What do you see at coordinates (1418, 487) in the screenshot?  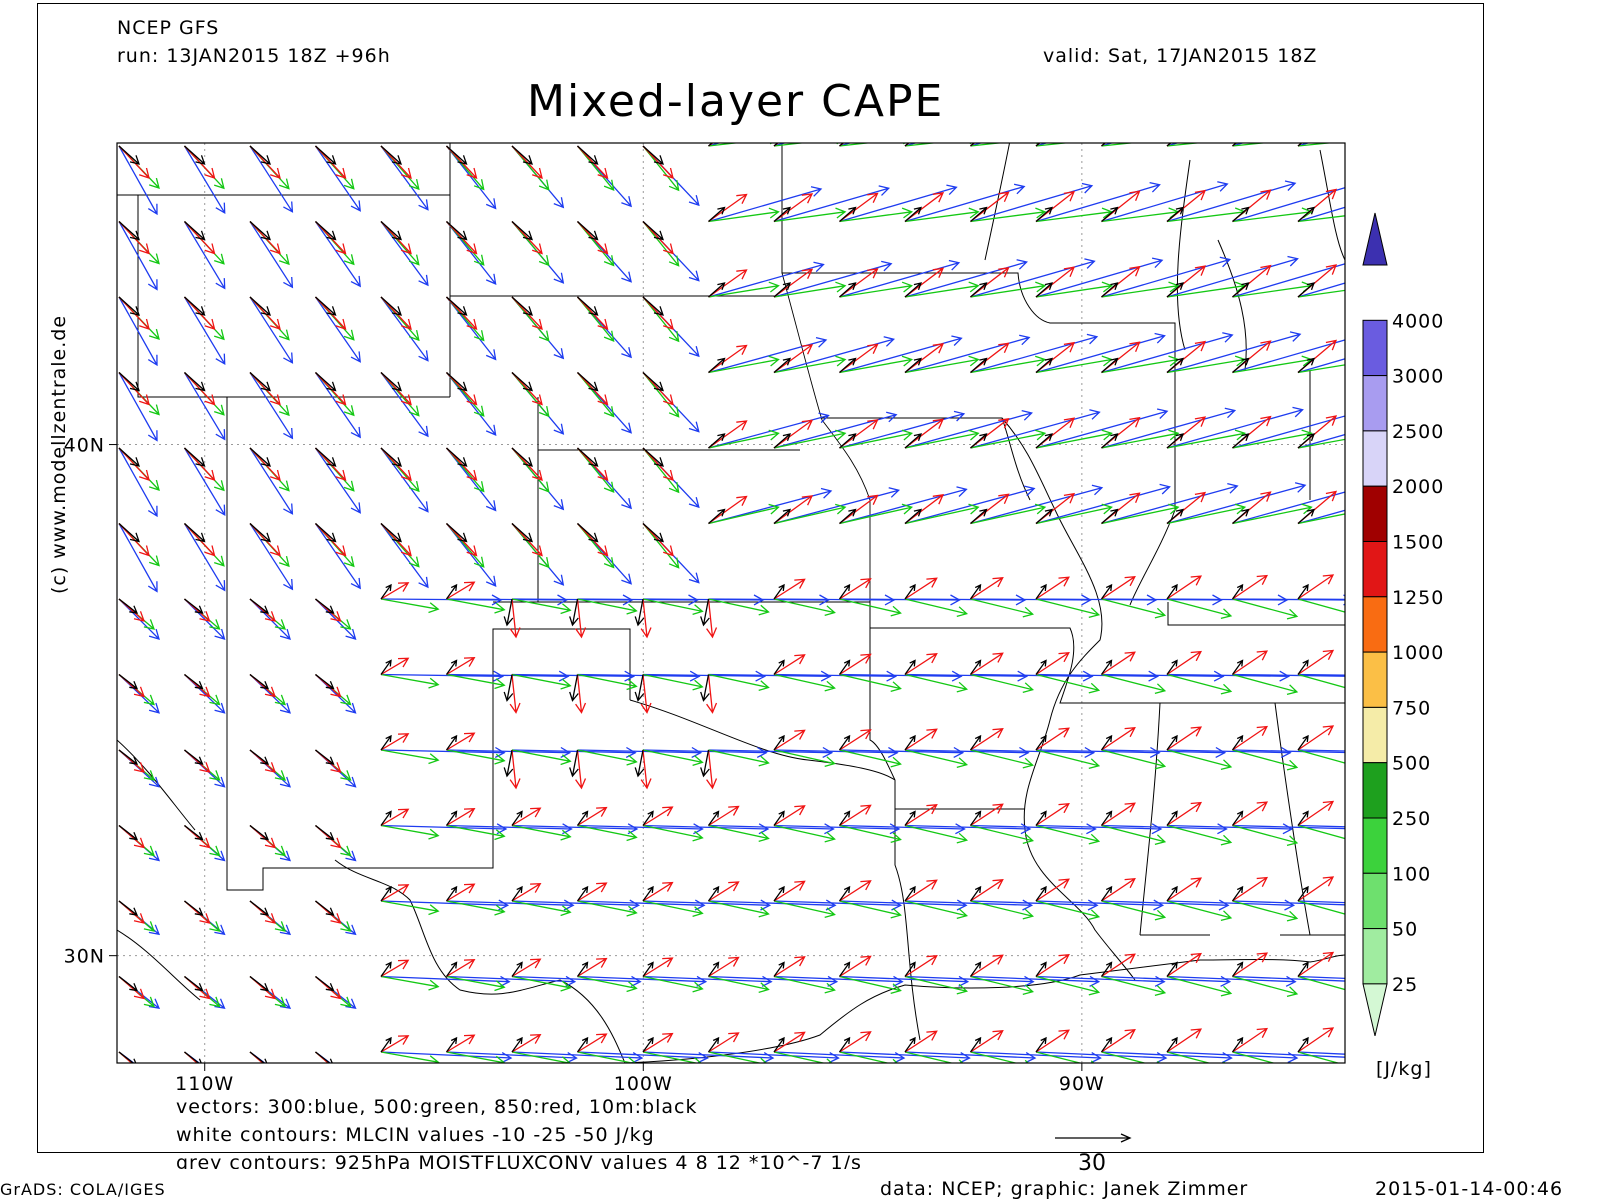 I see `legend-level-label: 2000` at bounding box center [1418, 487].